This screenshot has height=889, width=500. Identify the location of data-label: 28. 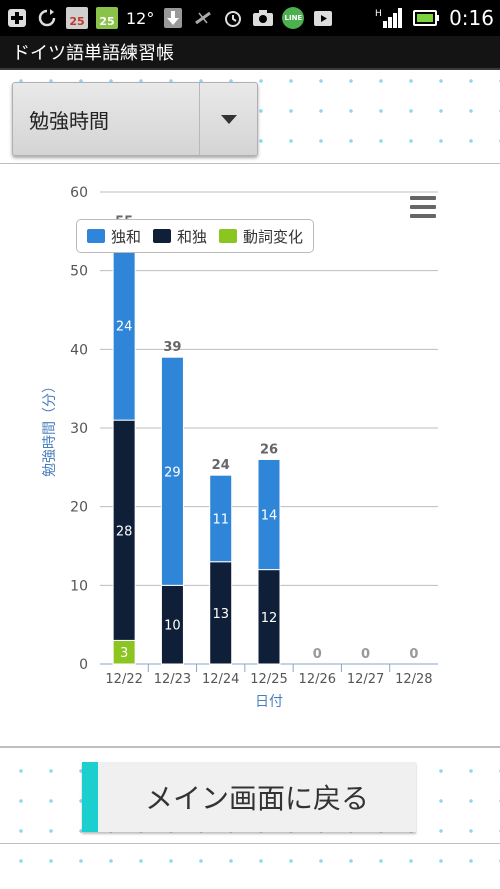
(124, 531).